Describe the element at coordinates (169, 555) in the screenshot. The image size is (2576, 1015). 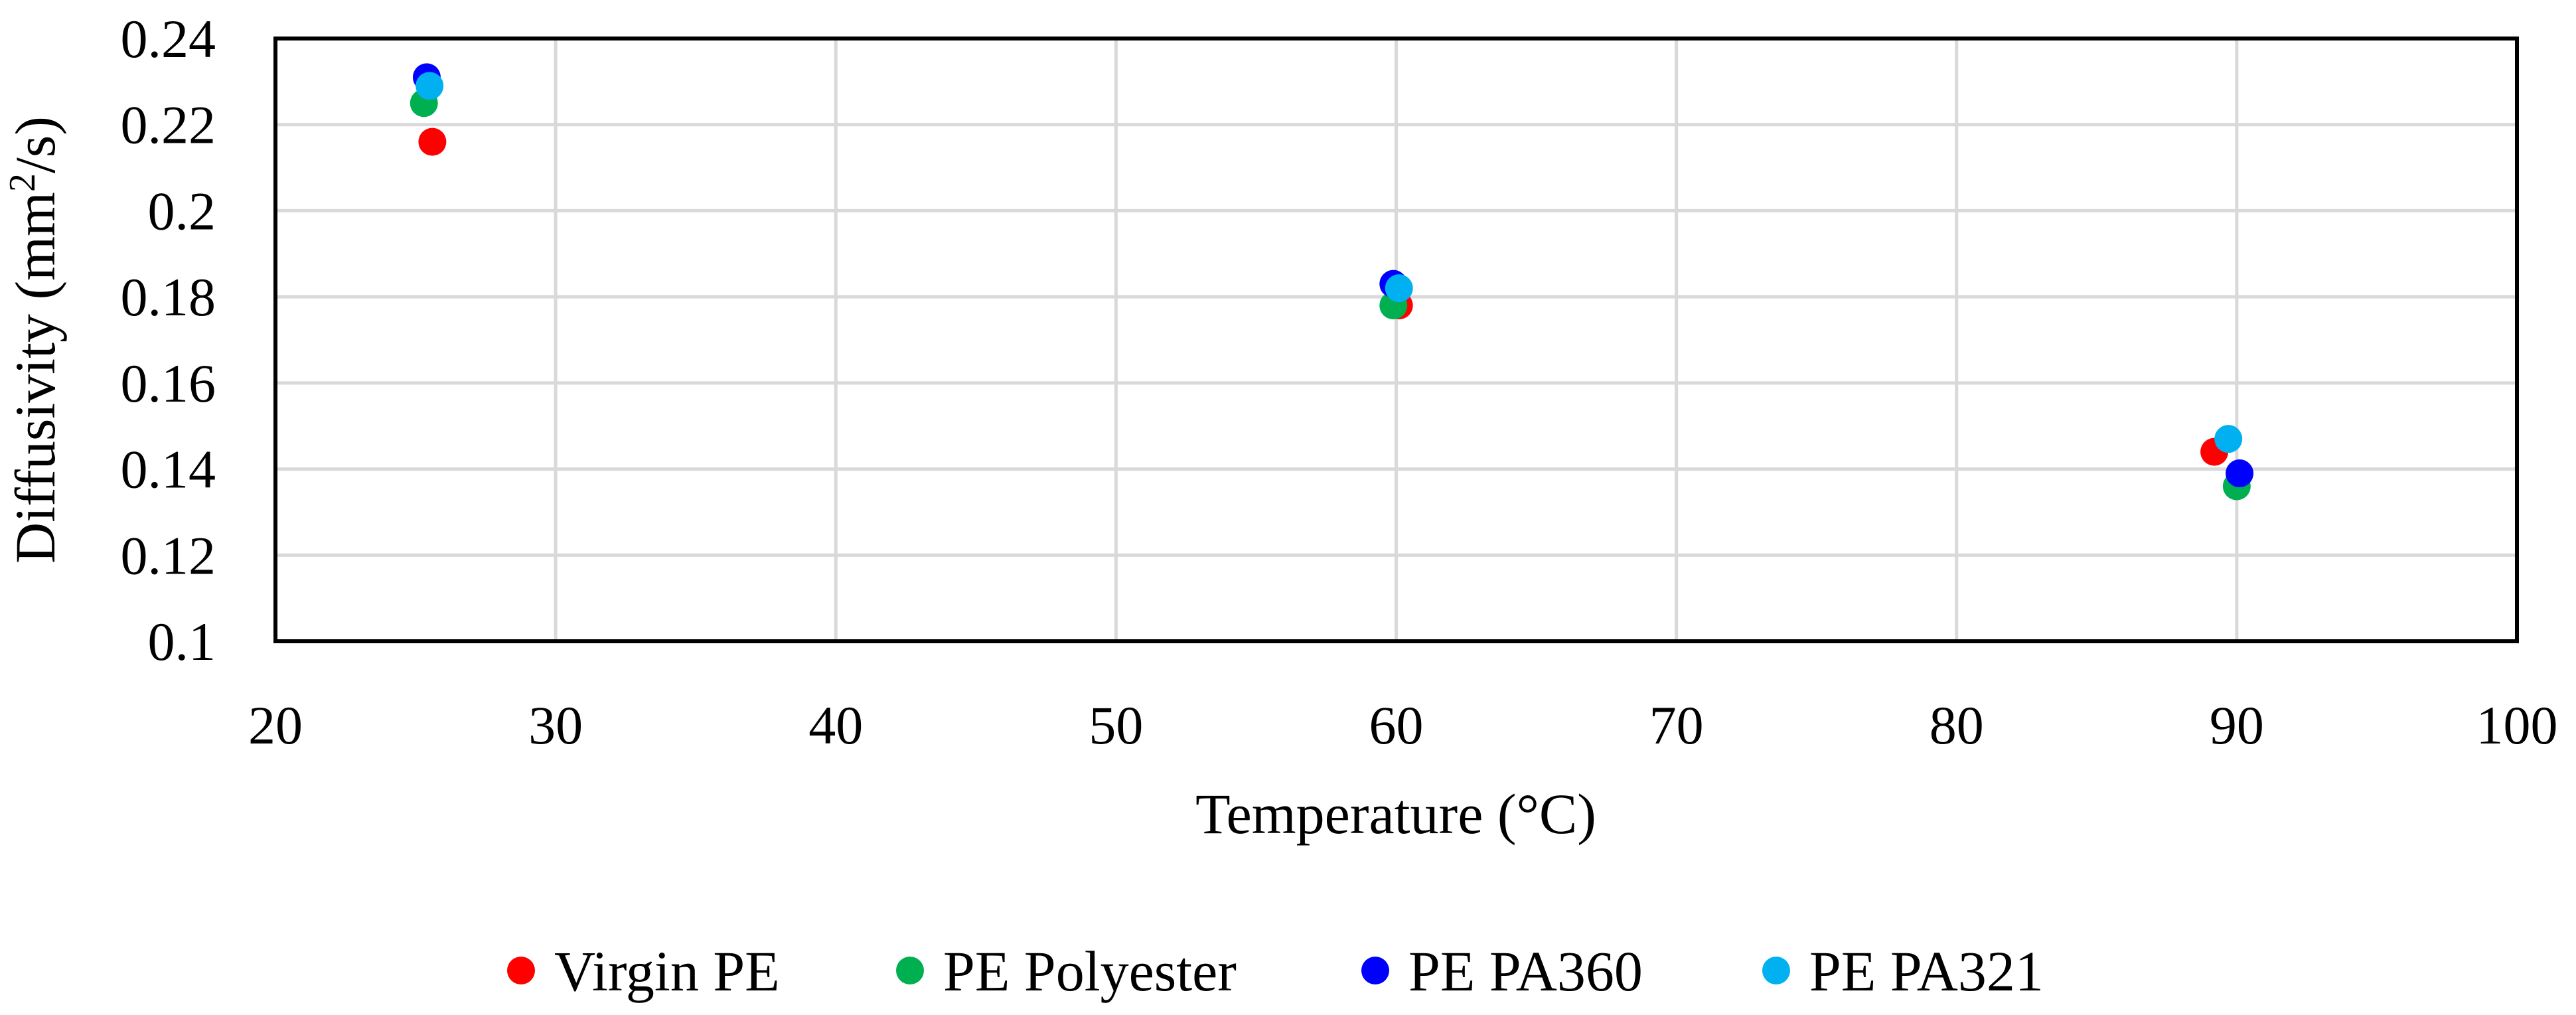
I see `y-tick-label: 0.12` at that location.